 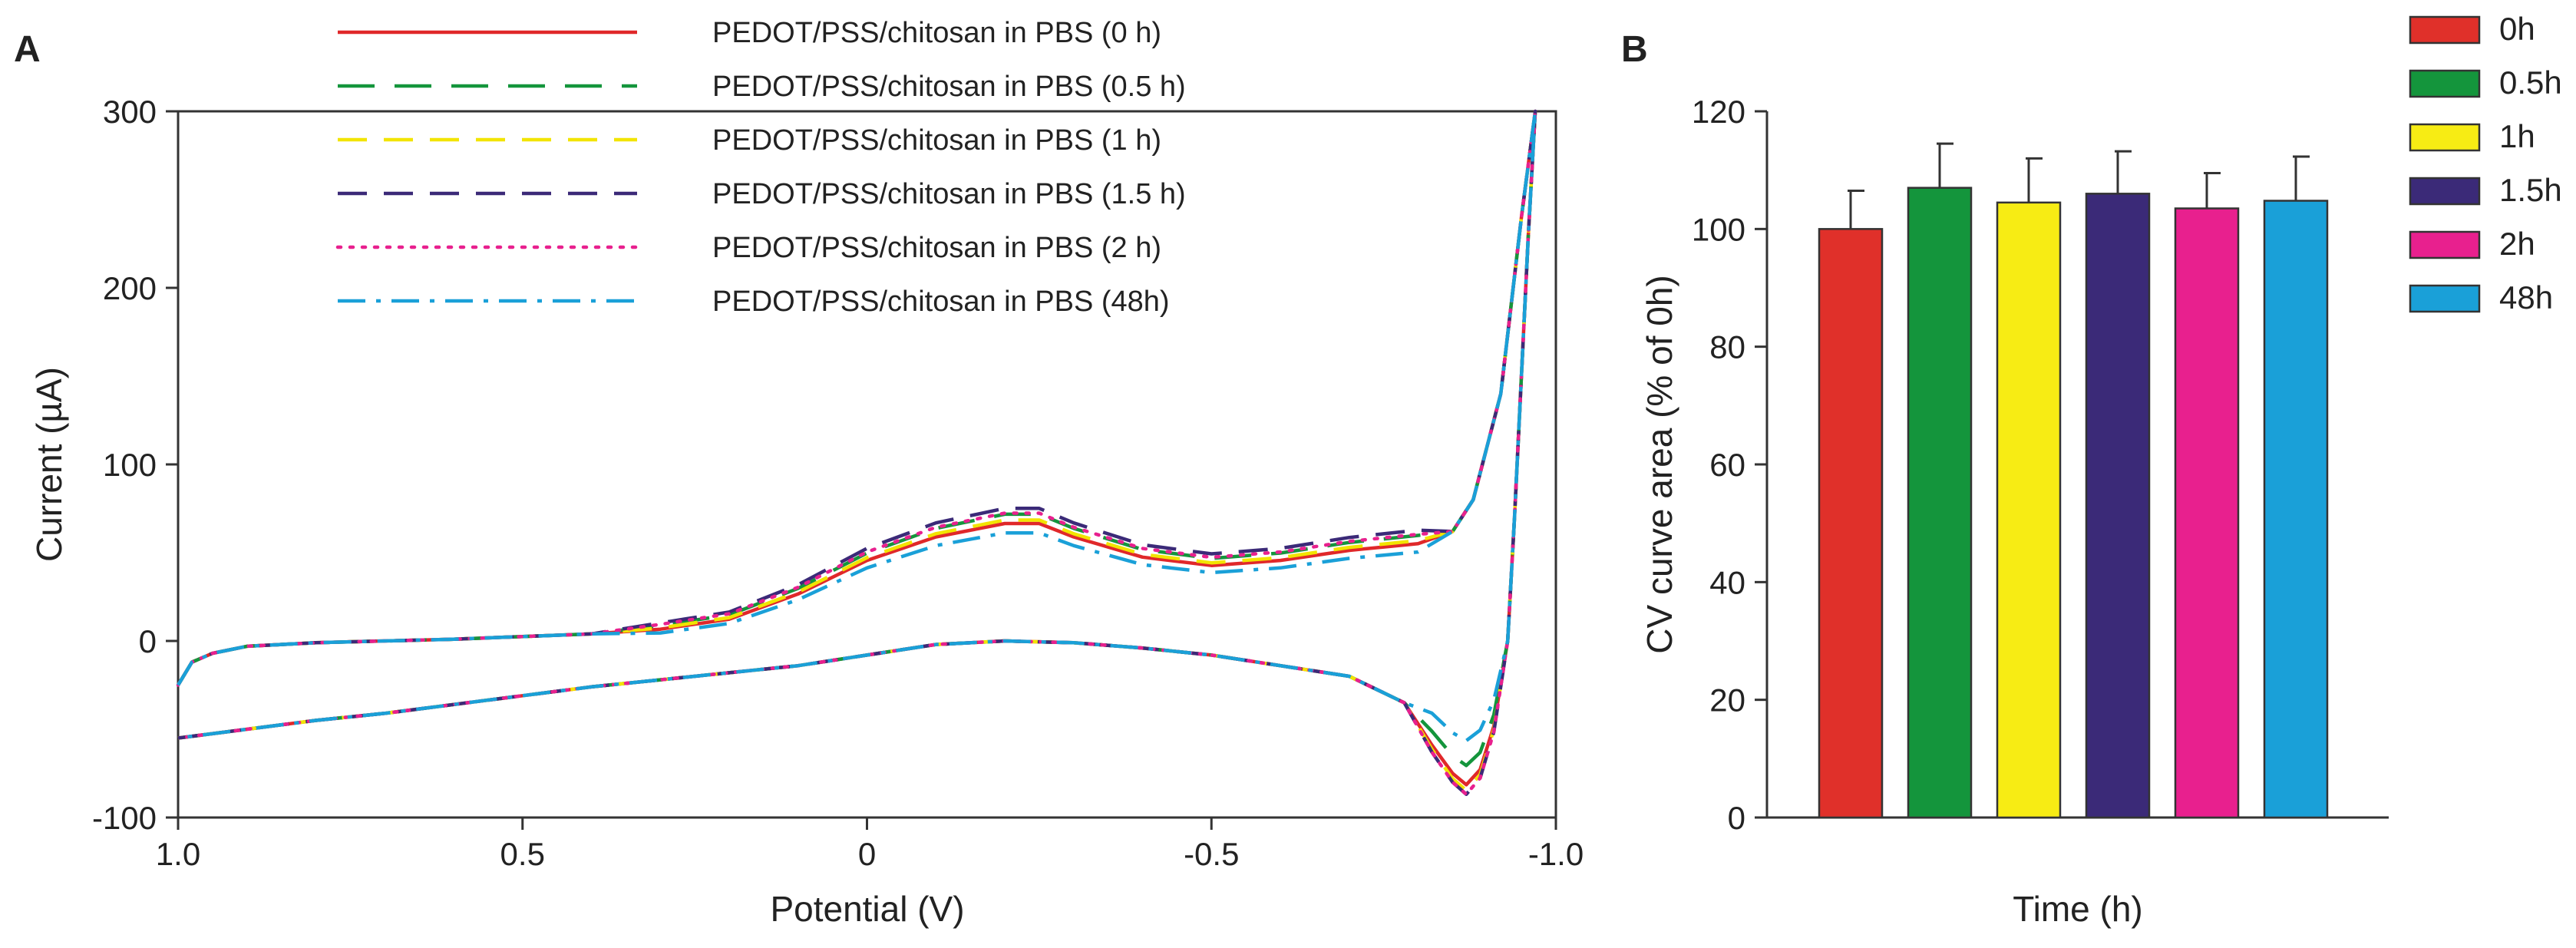 I want to click on panel-a-y-tick-label: 300, so click(x=130, y=112).